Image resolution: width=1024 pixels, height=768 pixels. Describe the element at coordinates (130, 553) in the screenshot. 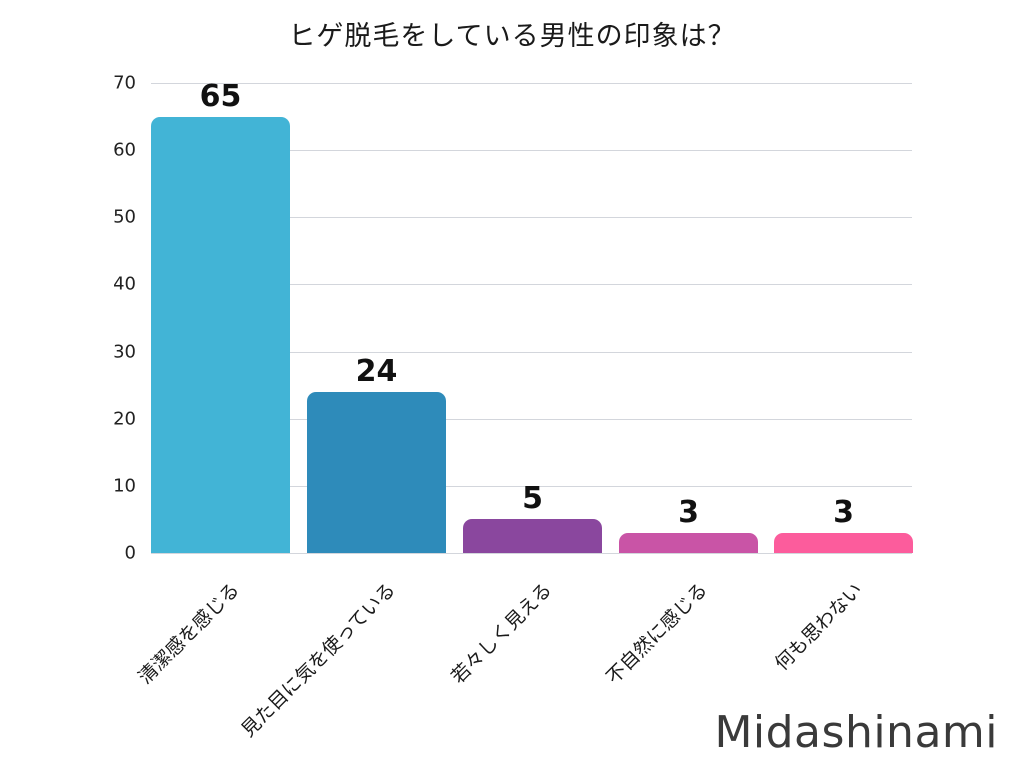

I see `y-tick-label: 0` at that location.